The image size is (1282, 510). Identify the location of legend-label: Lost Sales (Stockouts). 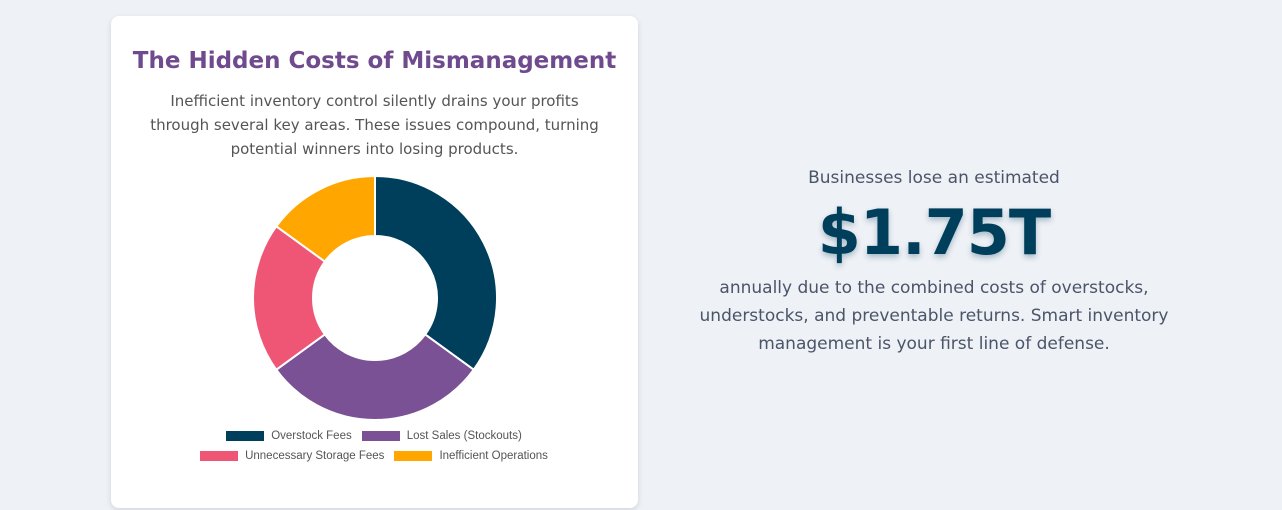
(464, 436).